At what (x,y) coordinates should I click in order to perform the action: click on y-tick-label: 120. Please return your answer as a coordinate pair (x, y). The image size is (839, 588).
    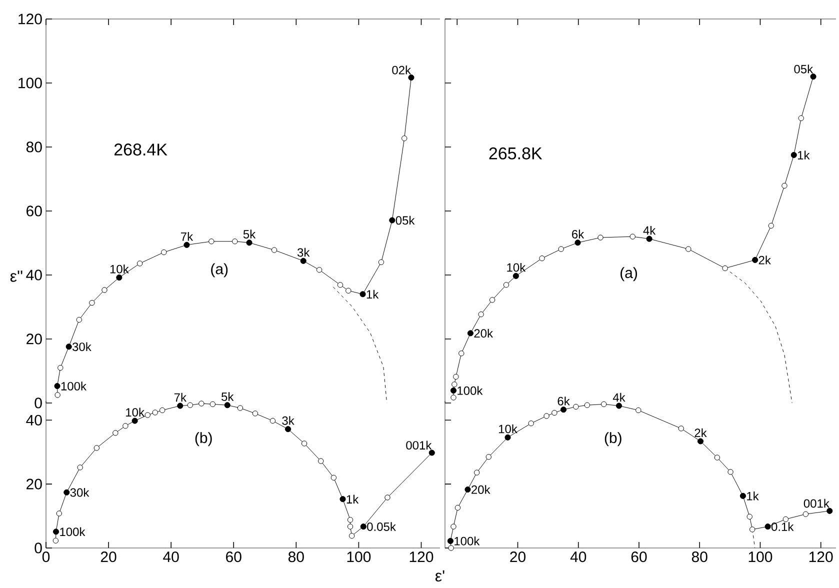
    Looking at the image, I should click on (30, 19).